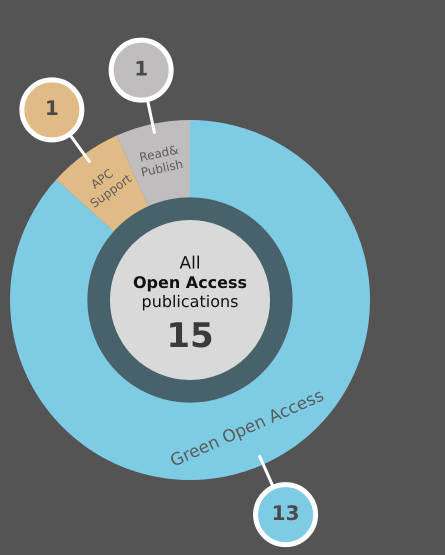 This screenshot has width=445, height=555. I want to click on data-label: 13, so click(286, 512).